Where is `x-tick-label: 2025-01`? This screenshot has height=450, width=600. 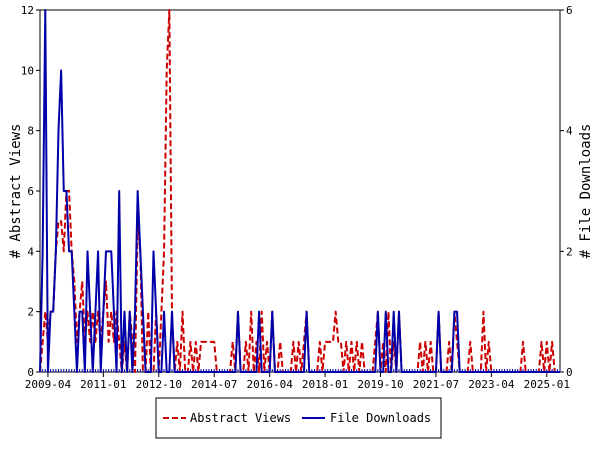 x-tick-label: 2025-01 is located at coordinates (547, 384).